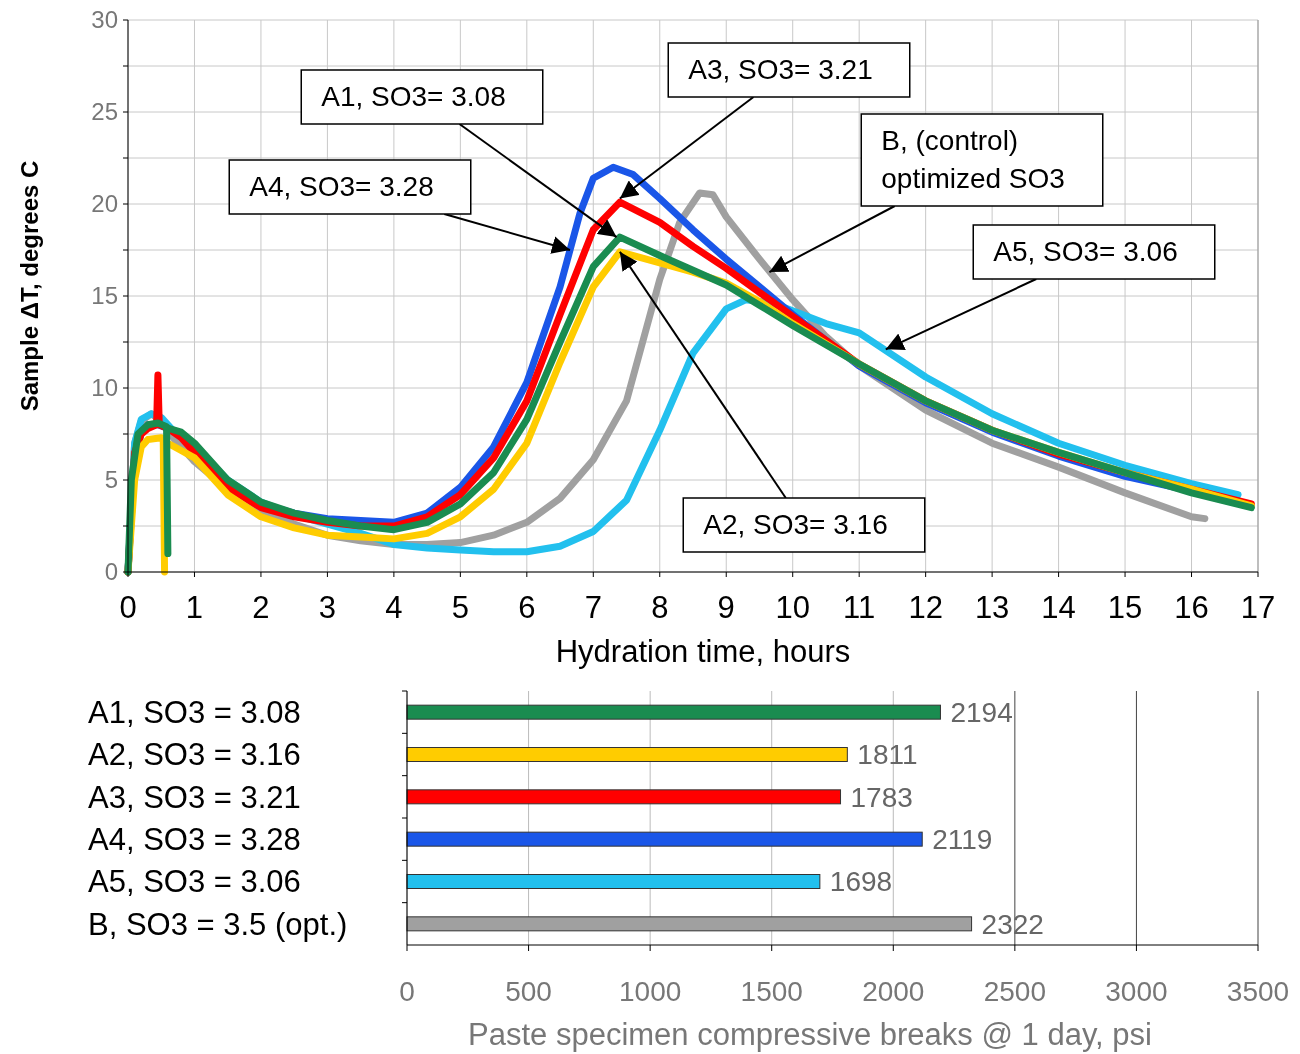 This screenshot has width=1300, height=1054. What do you see at coordinates (111, 480) in the screenshot?
I see `y-tick-label: 5` at bounding box center [111, 480].